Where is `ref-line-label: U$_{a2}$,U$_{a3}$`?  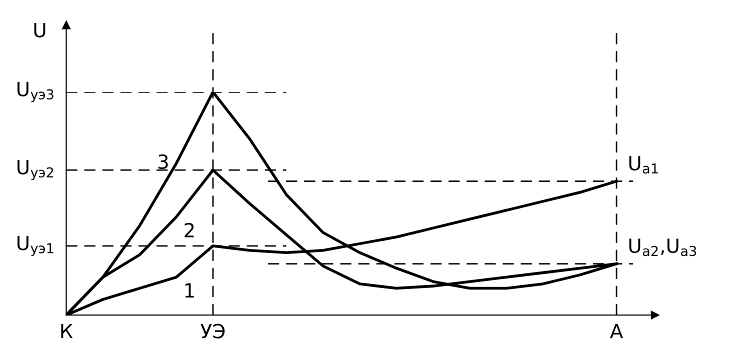 ref-line-label: U$_{a2}$,U$_{a3}$ is located at coordinates (662, 247).